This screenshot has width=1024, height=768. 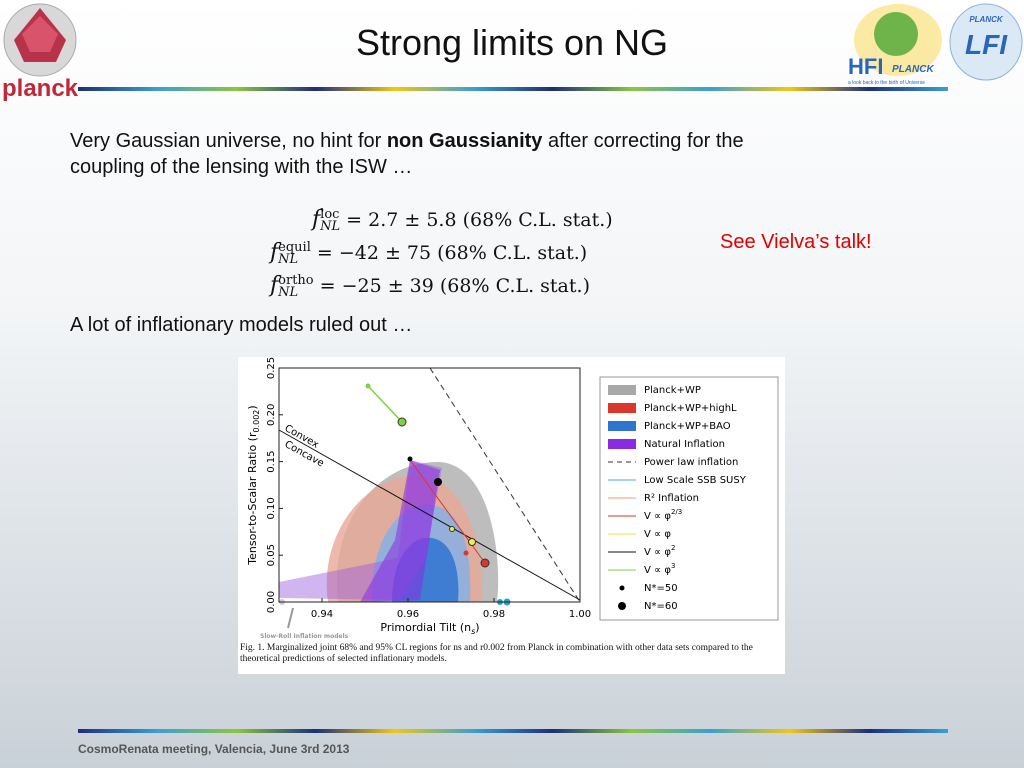 I want to click on x-axis-label: Primordial Tilt (ns), so click(x=429, y=628).